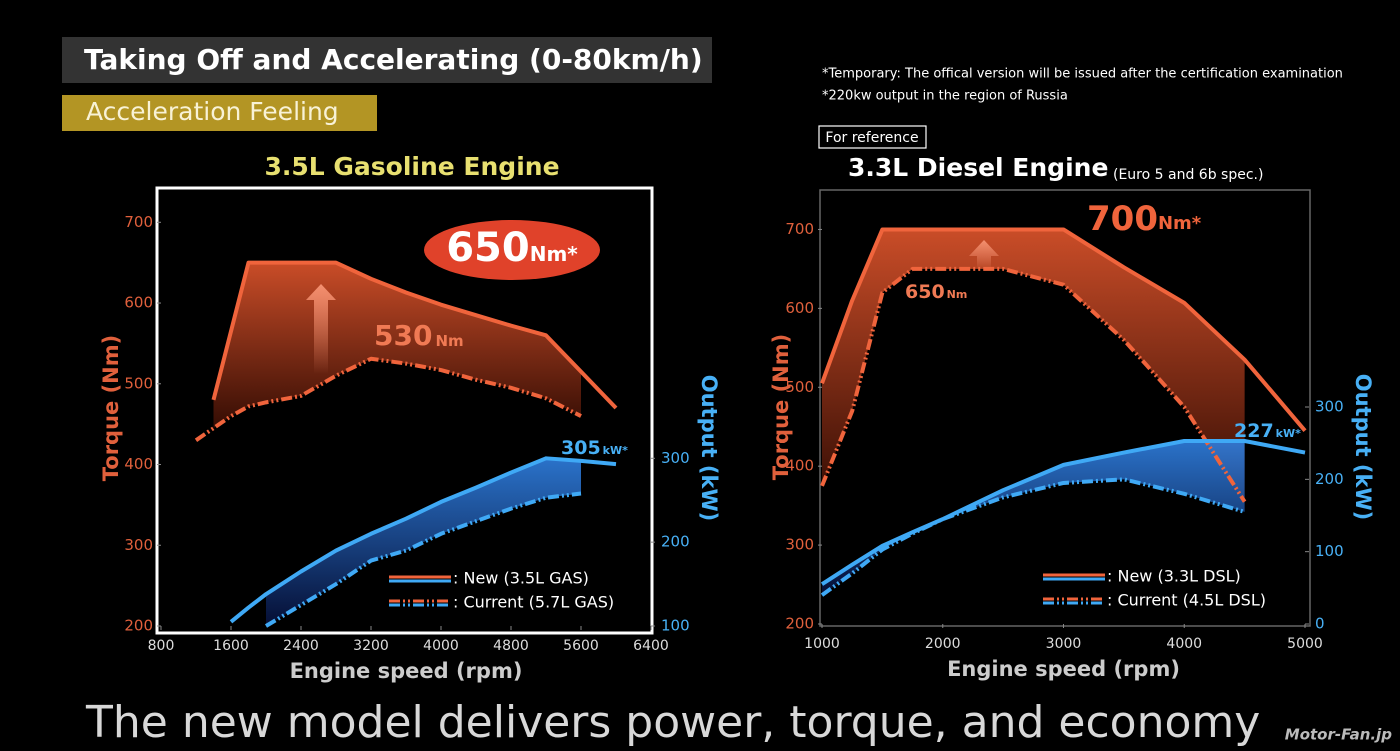  I want to click on x-tick-label: 2400, so click(301, 646).